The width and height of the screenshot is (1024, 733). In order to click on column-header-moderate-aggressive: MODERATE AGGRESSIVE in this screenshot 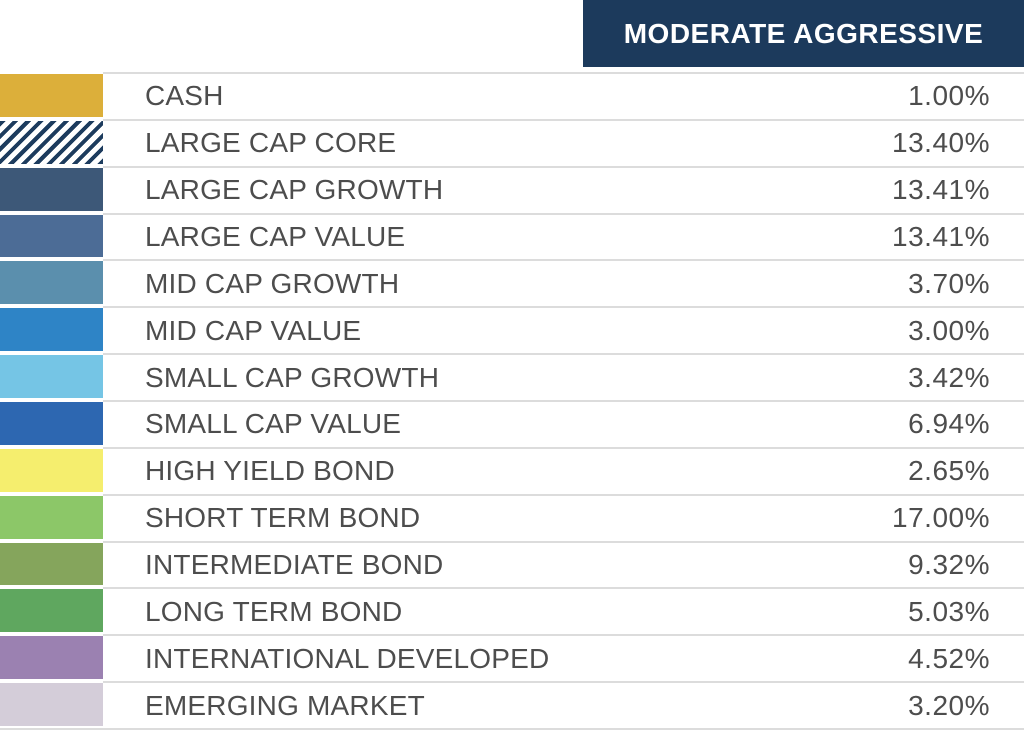, I will do `click(803, 33)`.